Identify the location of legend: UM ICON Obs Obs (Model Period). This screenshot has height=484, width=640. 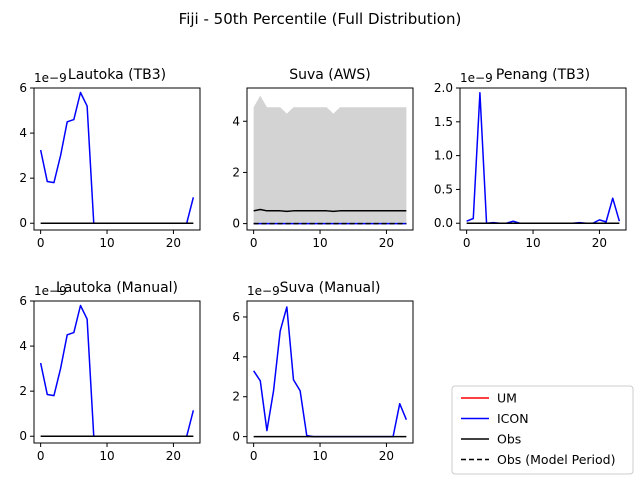
(542, 430).